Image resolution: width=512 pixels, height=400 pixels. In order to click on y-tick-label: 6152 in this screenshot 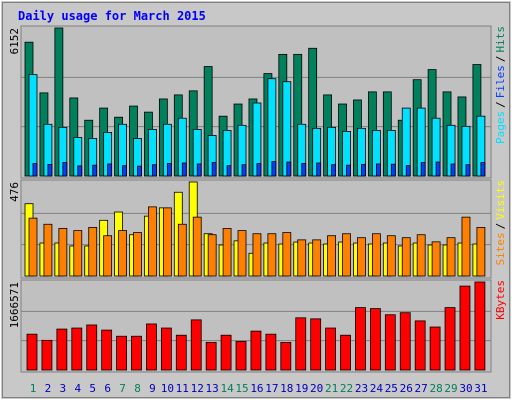, I will do `click(14, 41)`.